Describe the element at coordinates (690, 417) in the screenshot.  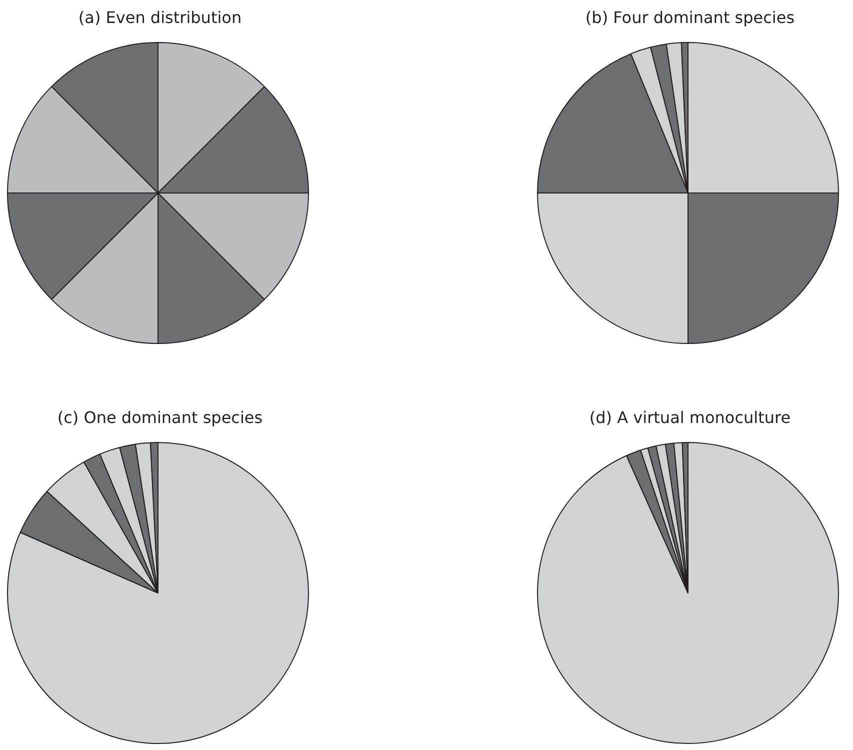
I see `chart-title: (d) A virtual monoculture` at that location.